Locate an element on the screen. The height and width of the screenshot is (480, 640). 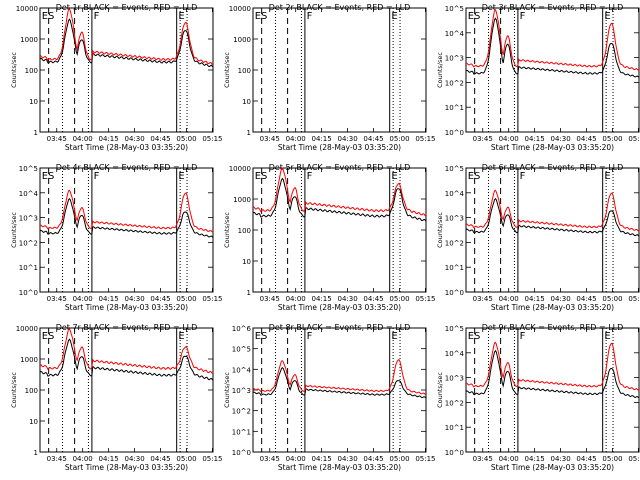
plot-title: Det 5r BLACK = Events, RED = LLD is located at coordinates (340, 167).